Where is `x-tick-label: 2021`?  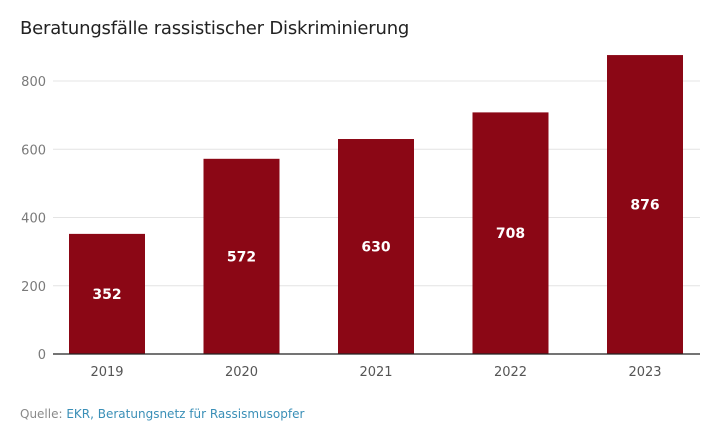
x-tick-label: 2021 is located at coordinates (375, 372).